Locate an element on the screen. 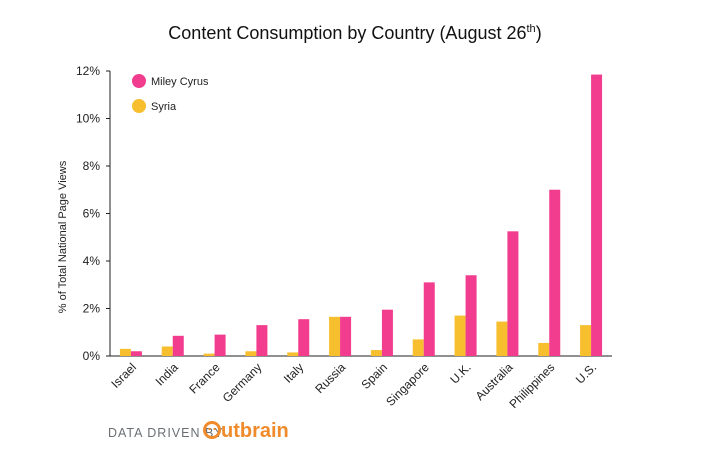 This screenshot has width=710, height=473. x-tick-label: Spain is located at coordinates (374, 376).